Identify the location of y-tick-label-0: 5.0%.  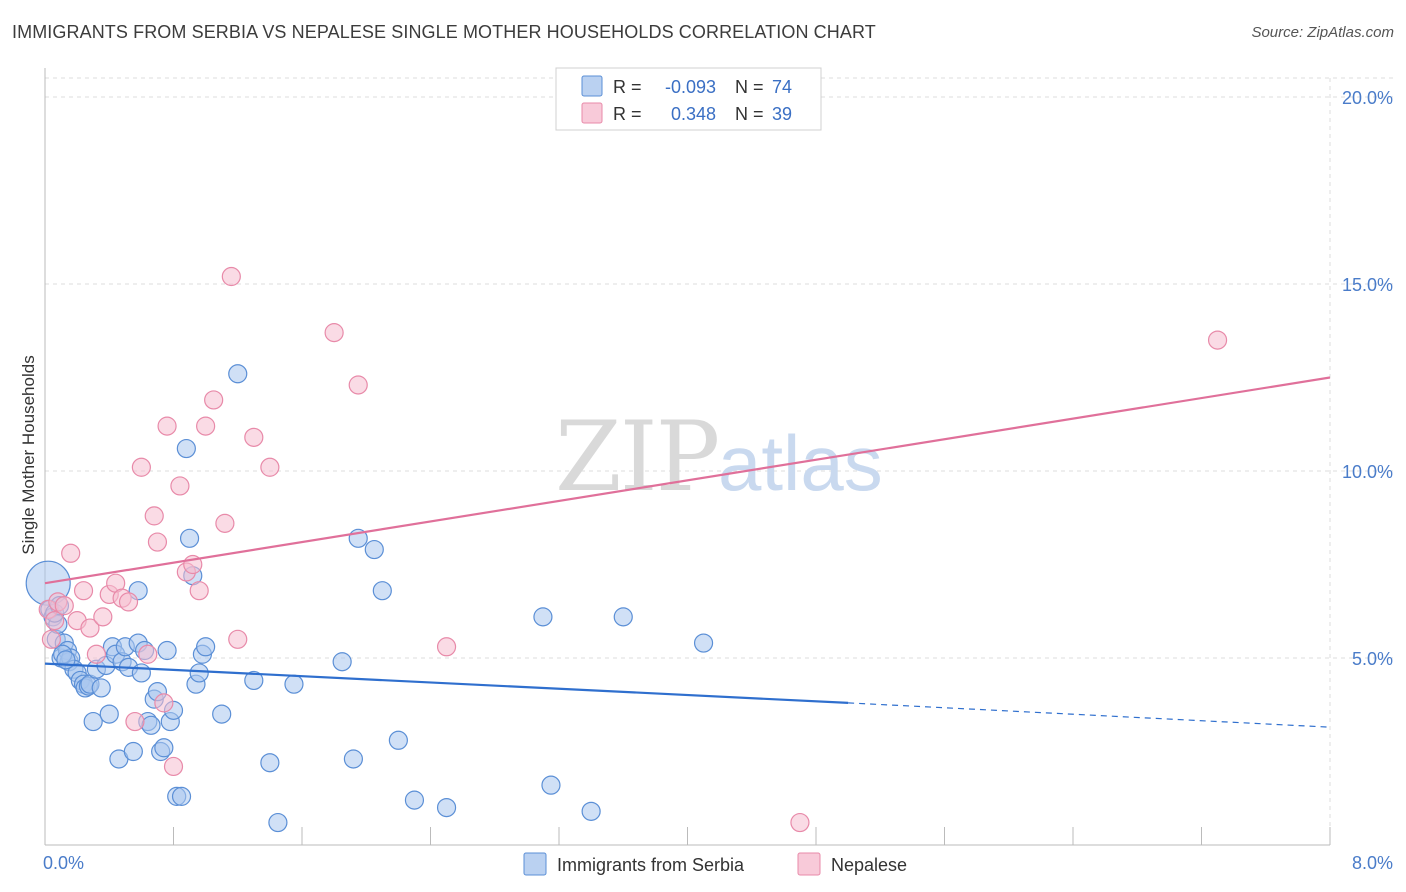
(1372, 659).